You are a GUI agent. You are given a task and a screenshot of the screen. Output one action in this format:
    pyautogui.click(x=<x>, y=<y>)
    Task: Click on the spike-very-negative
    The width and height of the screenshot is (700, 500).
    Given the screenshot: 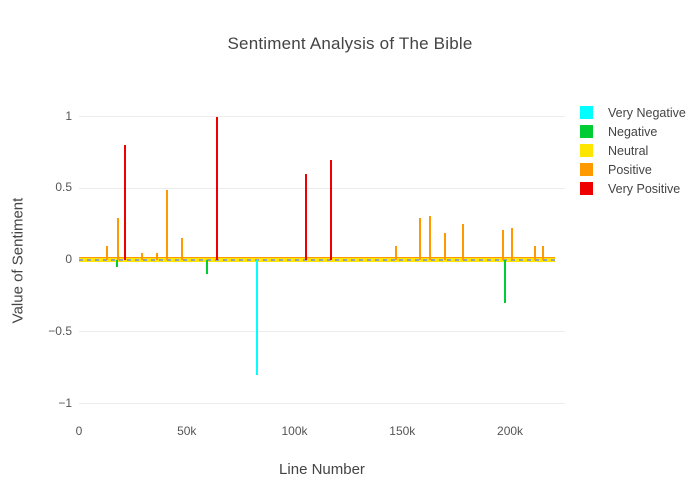 What is the action you would take?
    pyautogui.click(x=256, y=317)
    